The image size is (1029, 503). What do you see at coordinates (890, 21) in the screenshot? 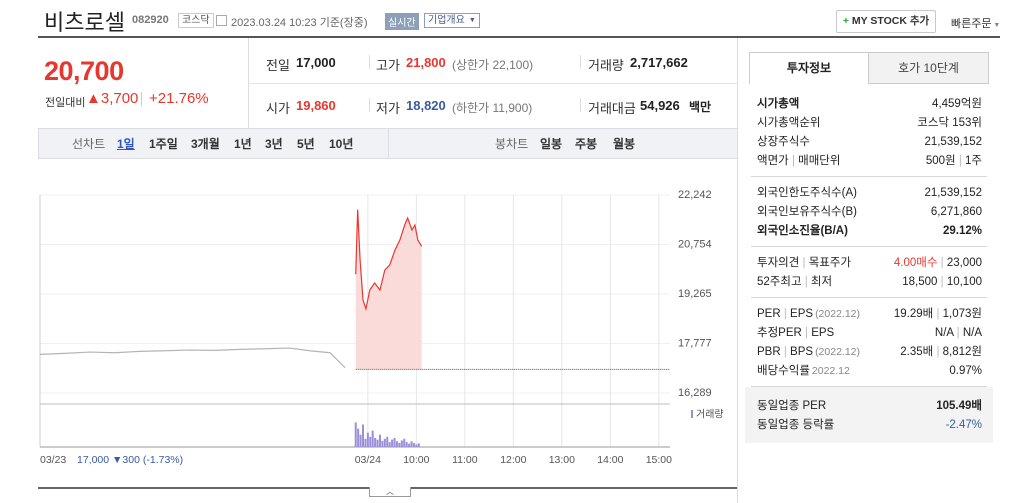
I see `my-stock-label: MY STOCK 추가` at bounding box center [890, 21].